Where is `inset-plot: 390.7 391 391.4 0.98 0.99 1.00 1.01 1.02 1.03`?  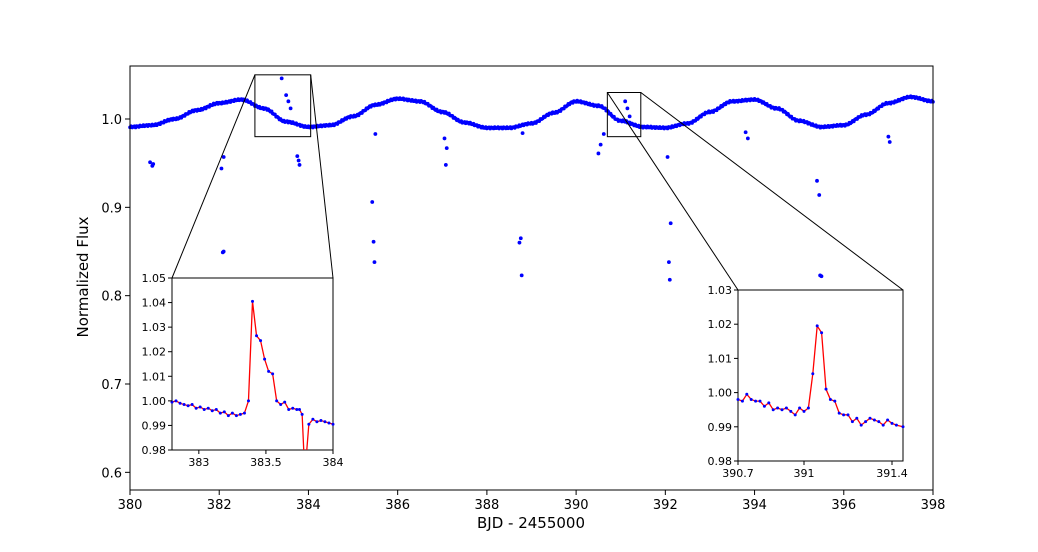
inset-plot: 390.7 391 391.4 0.98 0.99 1.00 1.01 1.02 1.03 is located at coordinates (808, 382).